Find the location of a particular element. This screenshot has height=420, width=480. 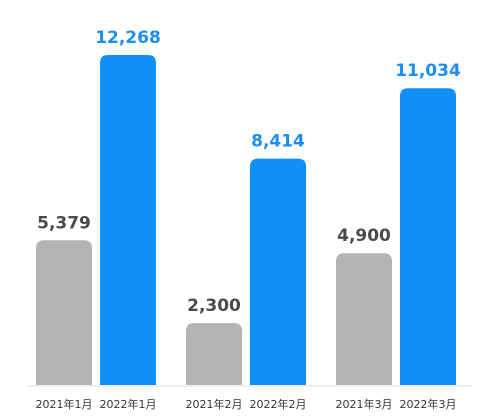

x-tick-label: 2021年3月 is located at coordinates (364, 404).